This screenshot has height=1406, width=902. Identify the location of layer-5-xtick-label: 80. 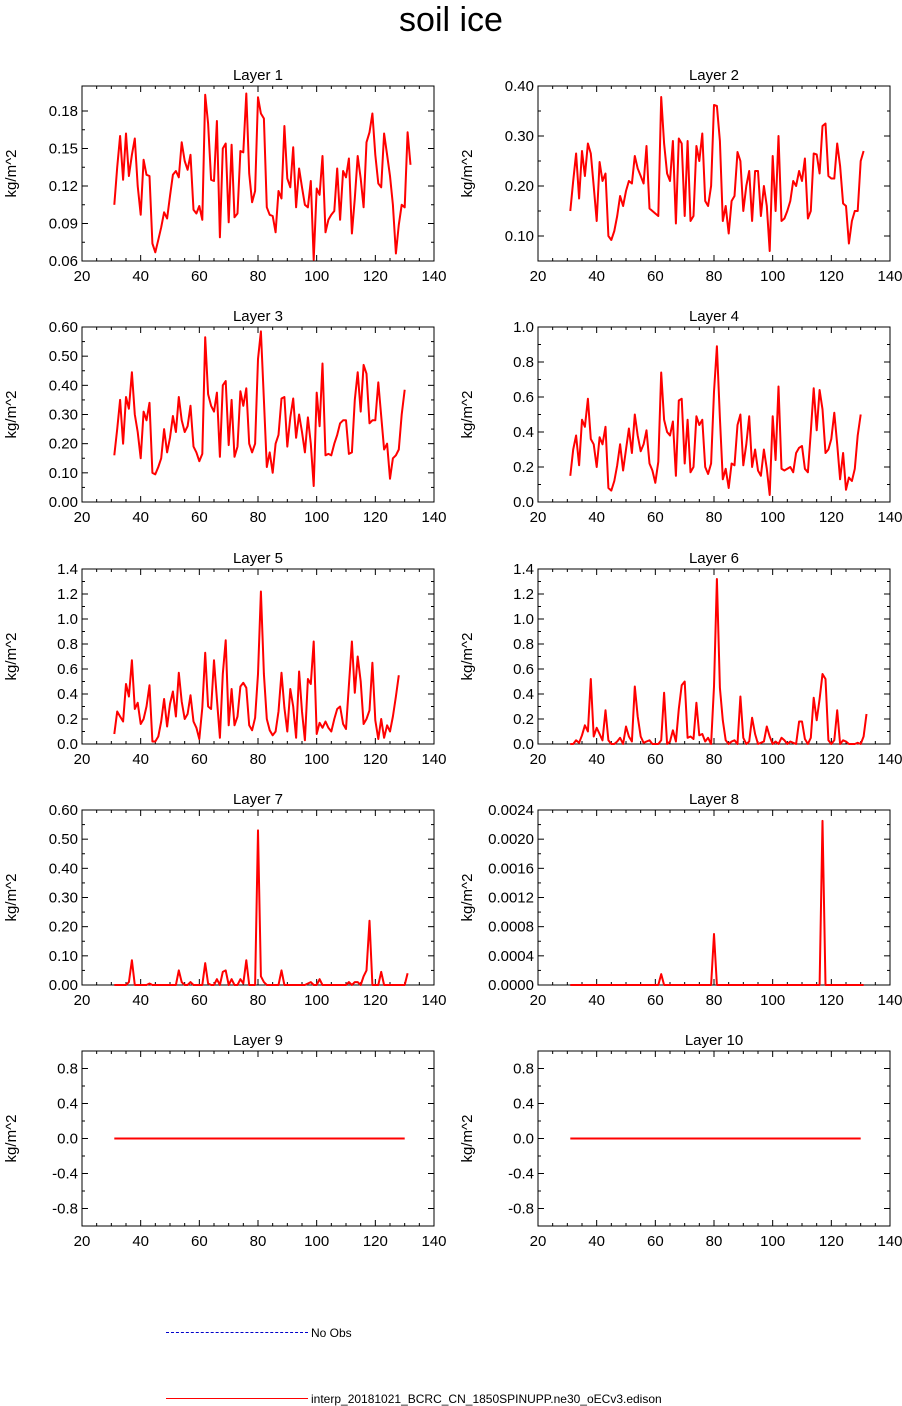
(258, 759).